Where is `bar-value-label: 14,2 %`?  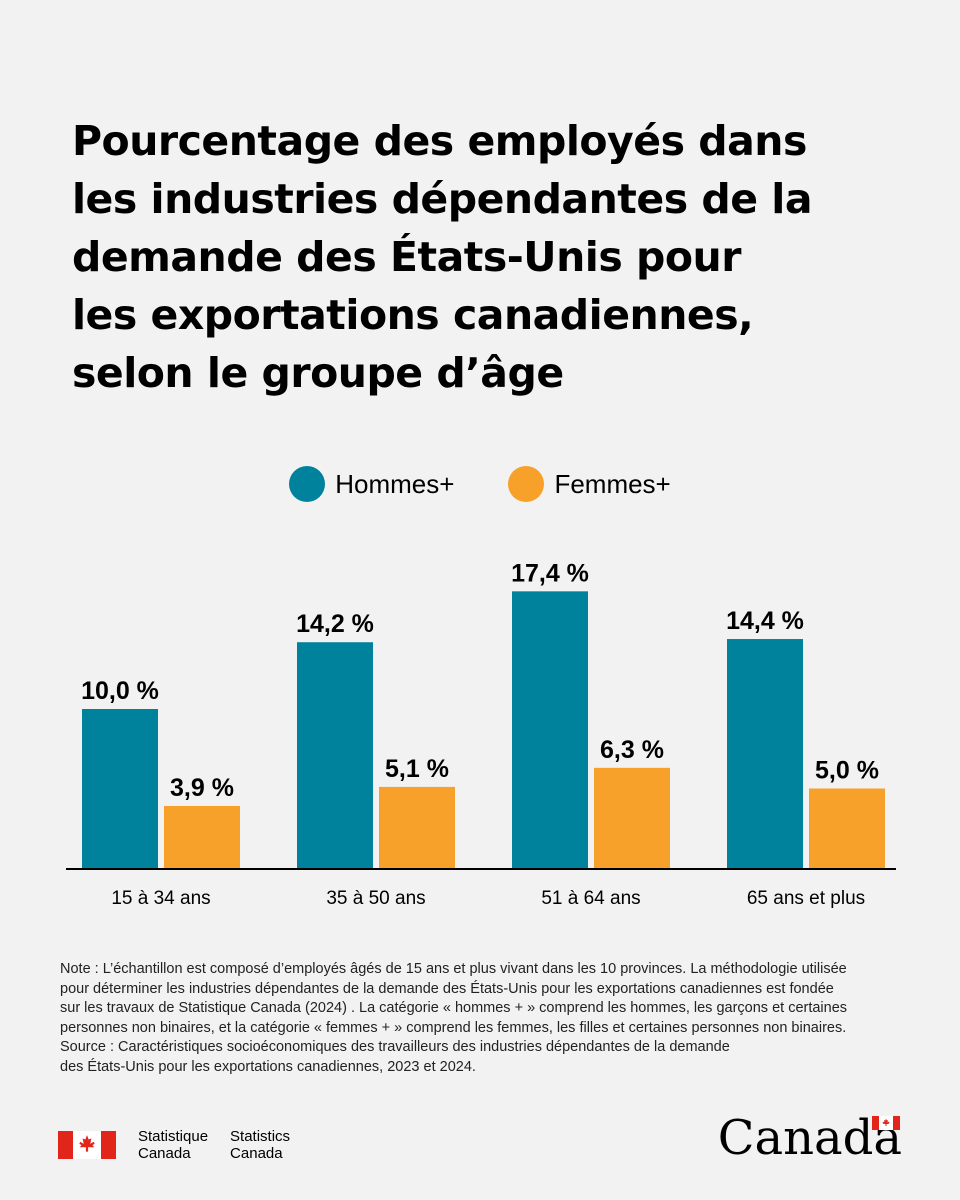 bar-value-label: 14,2 % is located at coordinates (335, 624).